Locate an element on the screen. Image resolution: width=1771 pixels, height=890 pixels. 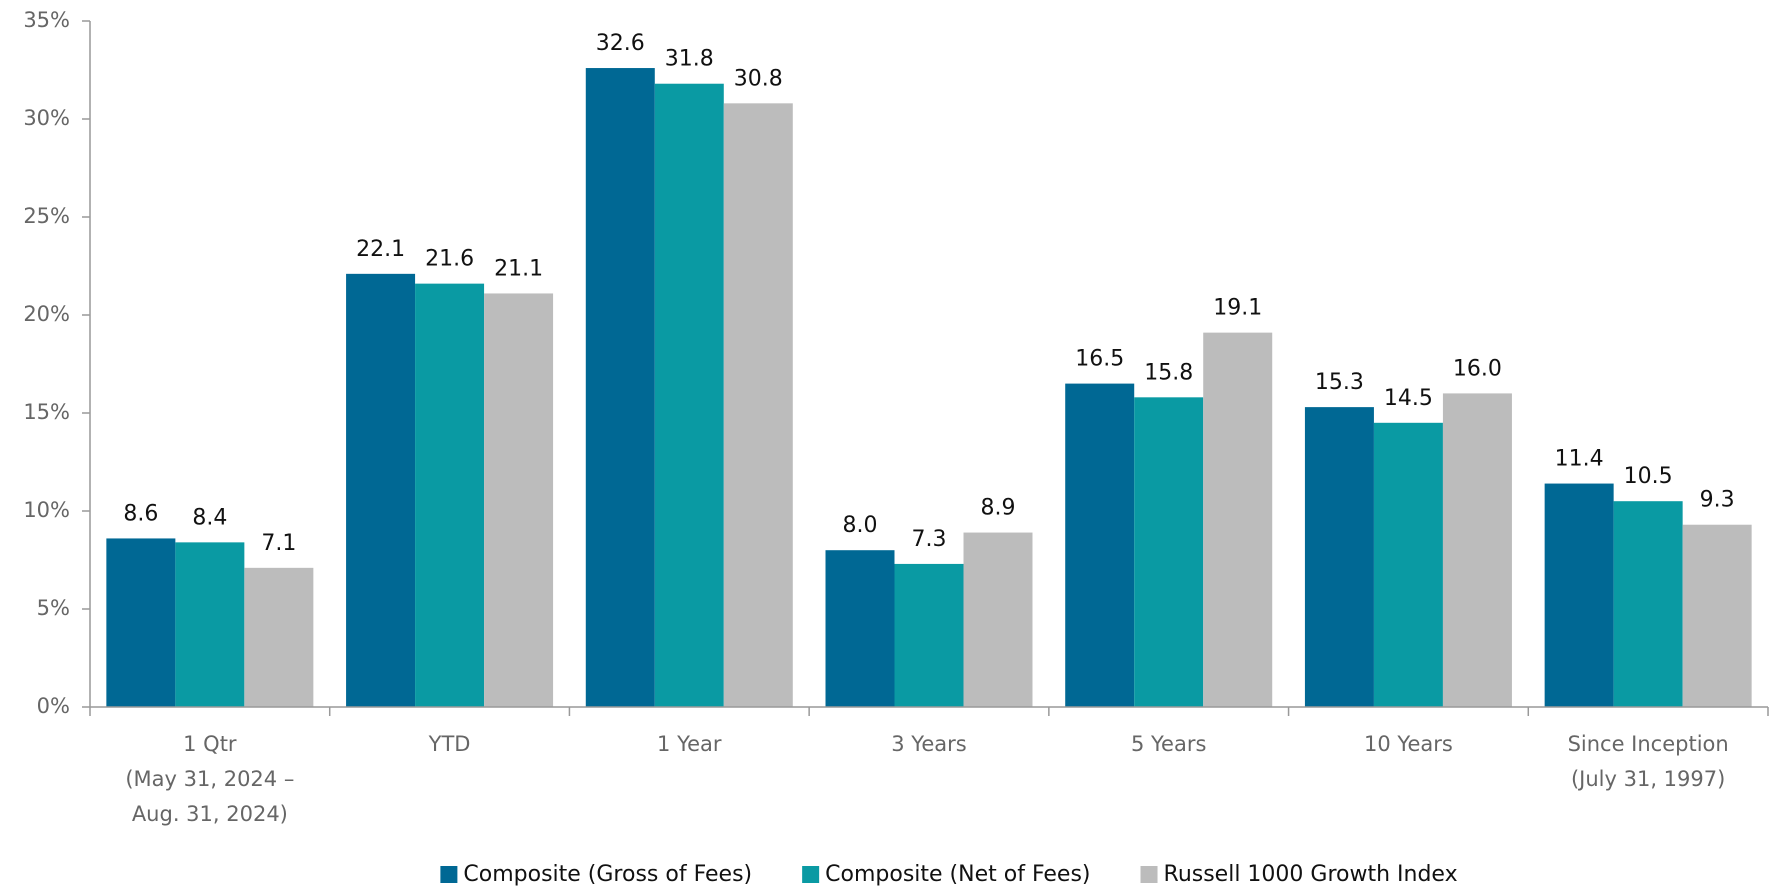
value-label: 7.3 is located at coordinates (929, 539).